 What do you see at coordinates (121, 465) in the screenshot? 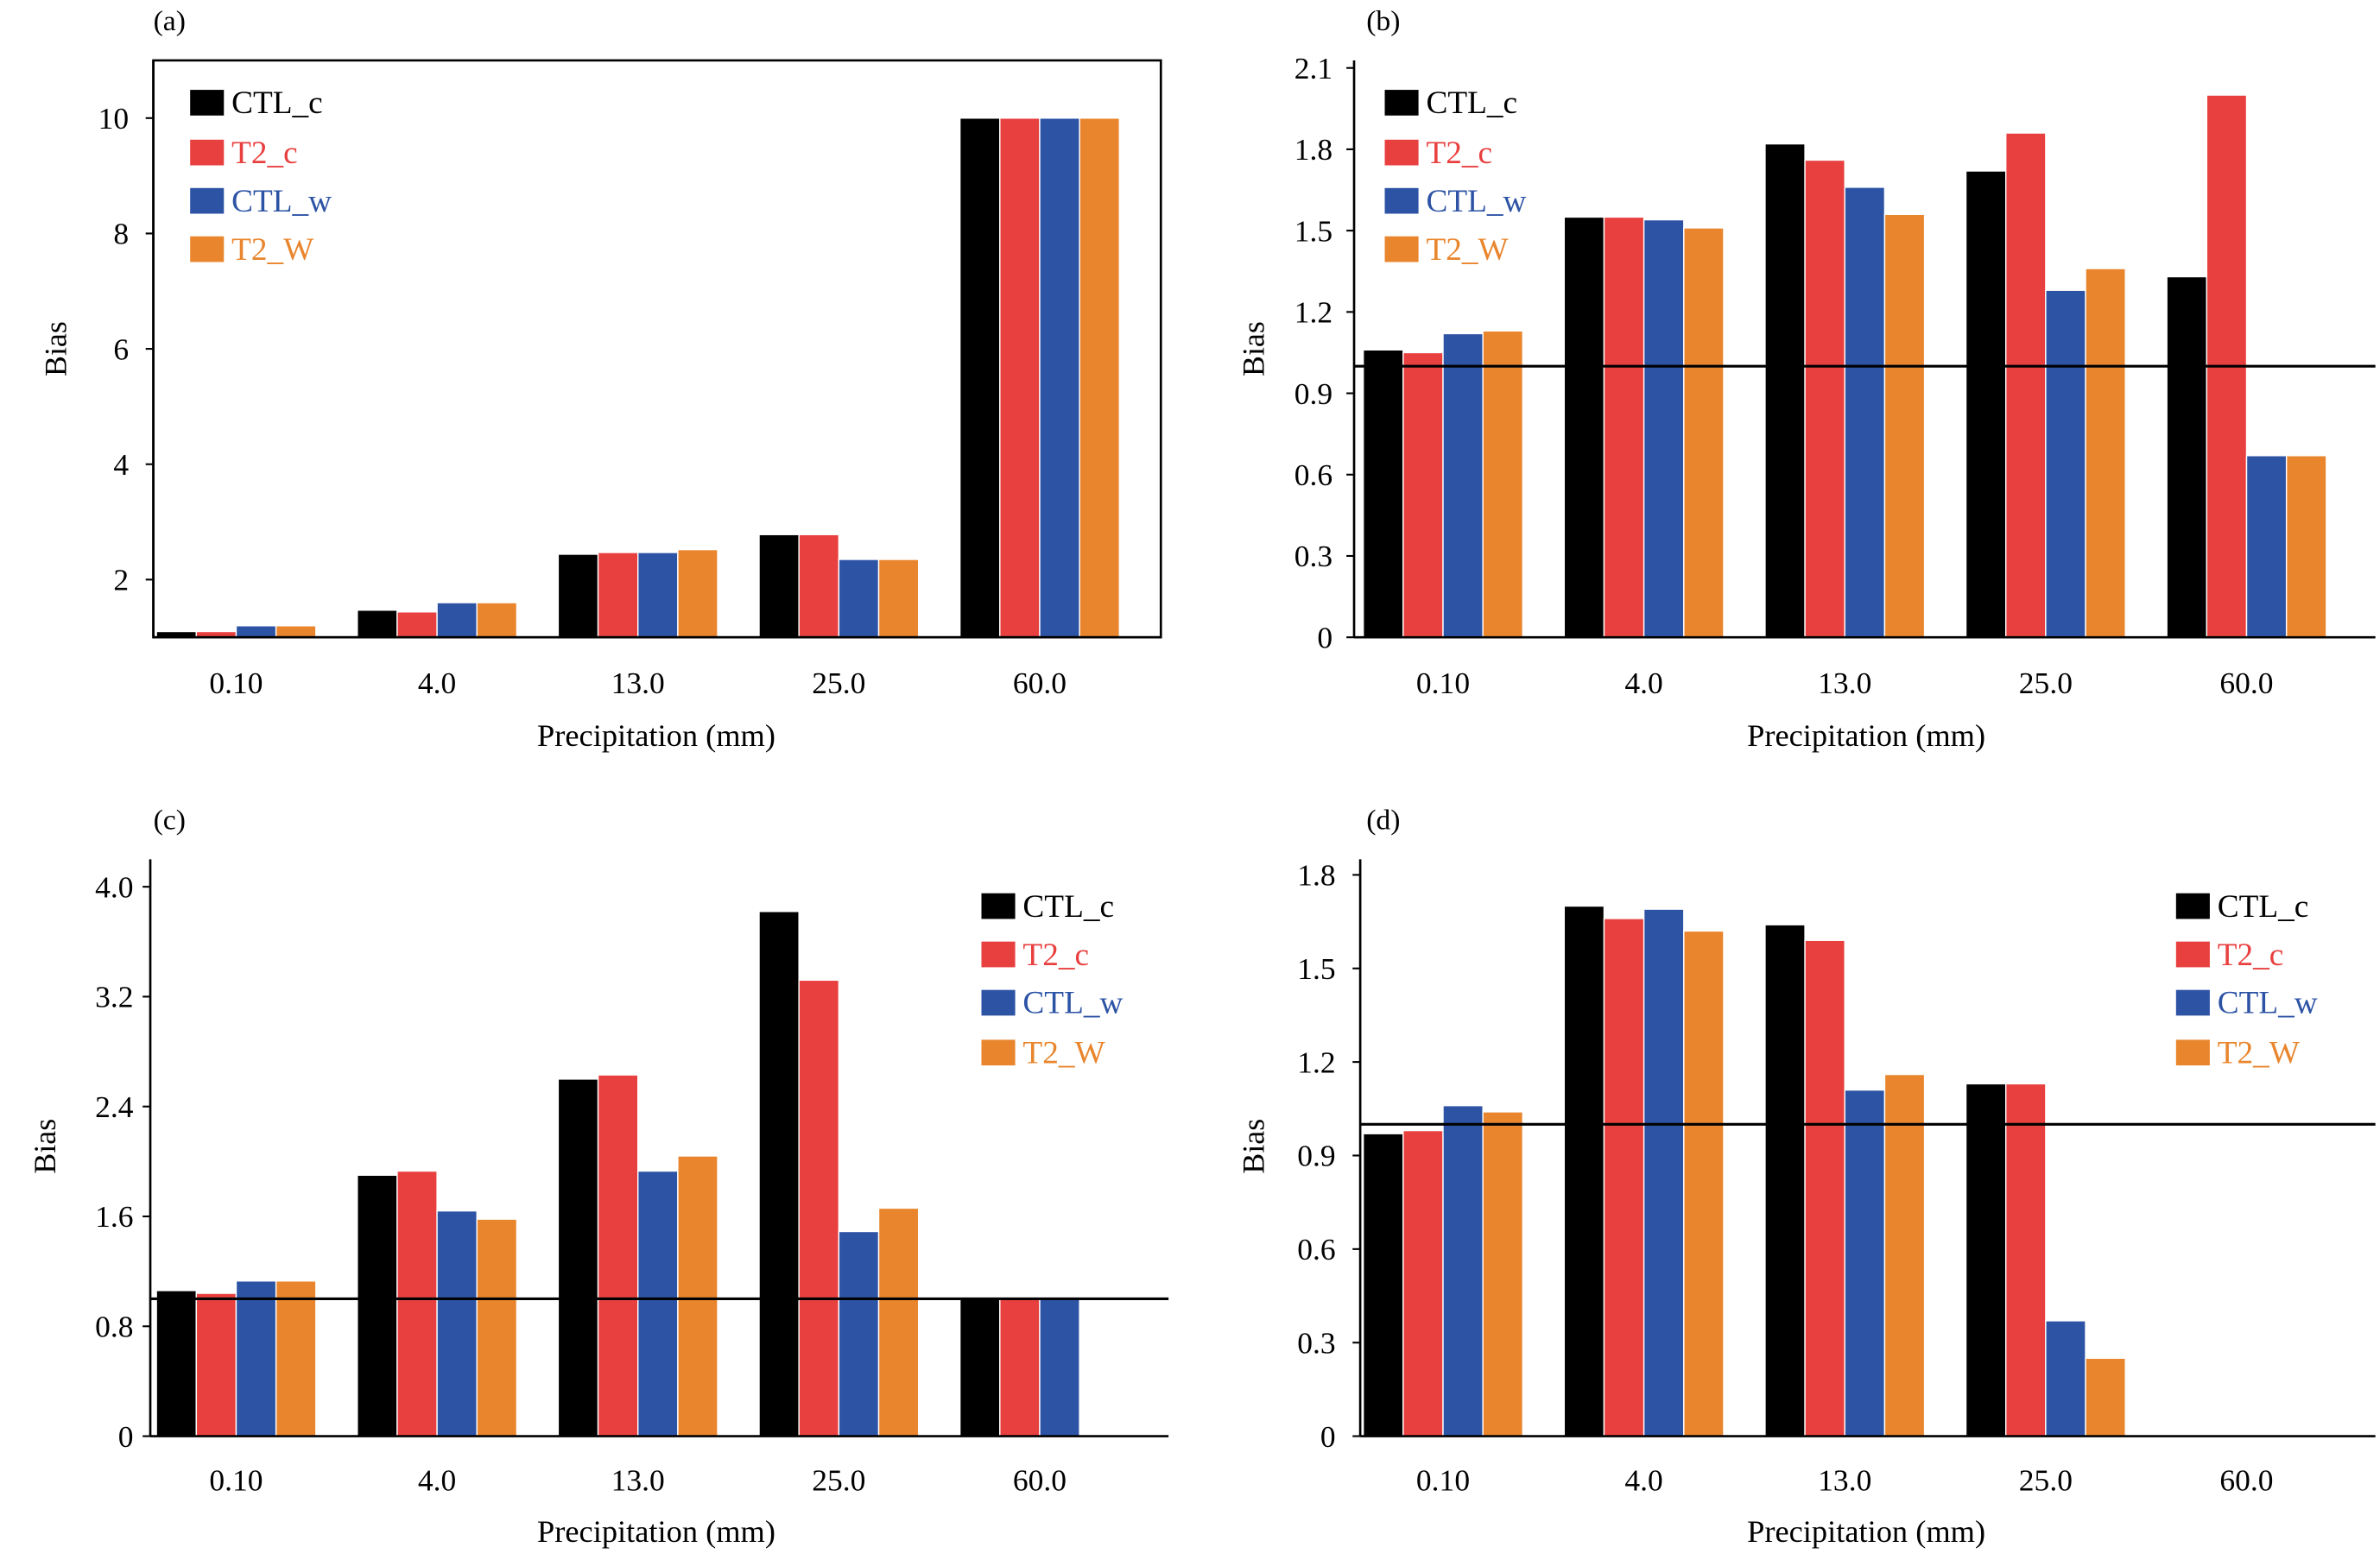
I see `y-tick-label: 4` at bounding box center [121, 465].